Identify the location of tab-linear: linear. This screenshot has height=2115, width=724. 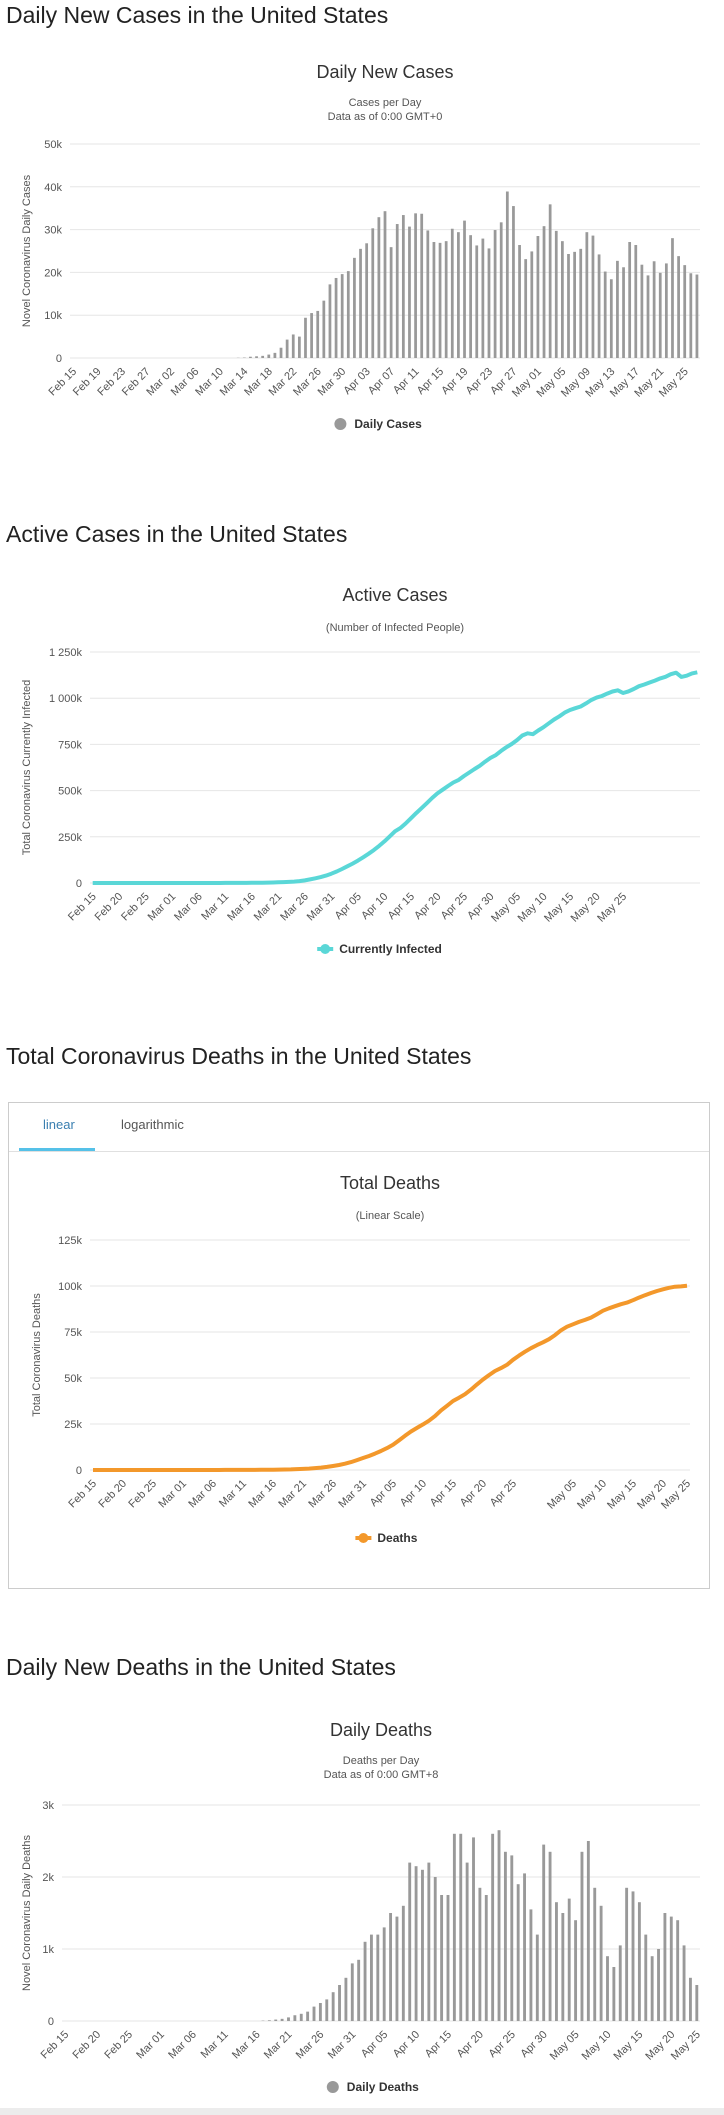
(59, 1124).